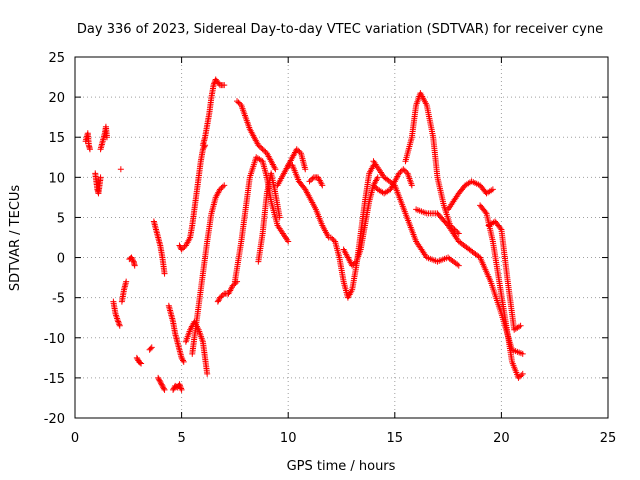 Image resolution: width=640 pixels, height=480 pixels. I want to click on series-sat-f, so click(124, 291).